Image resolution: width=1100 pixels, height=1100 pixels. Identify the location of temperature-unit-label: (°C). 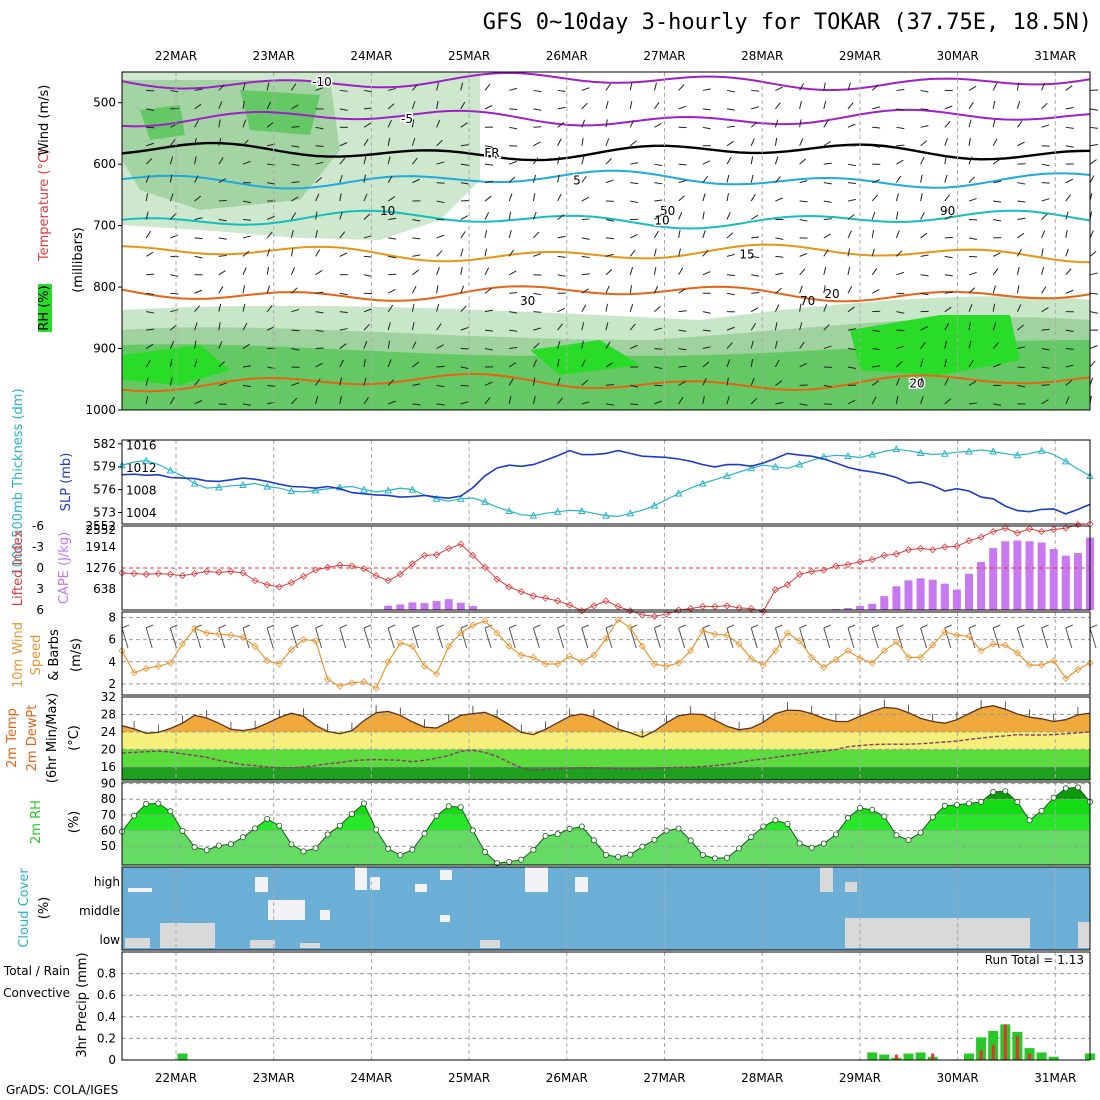
(74, 738).